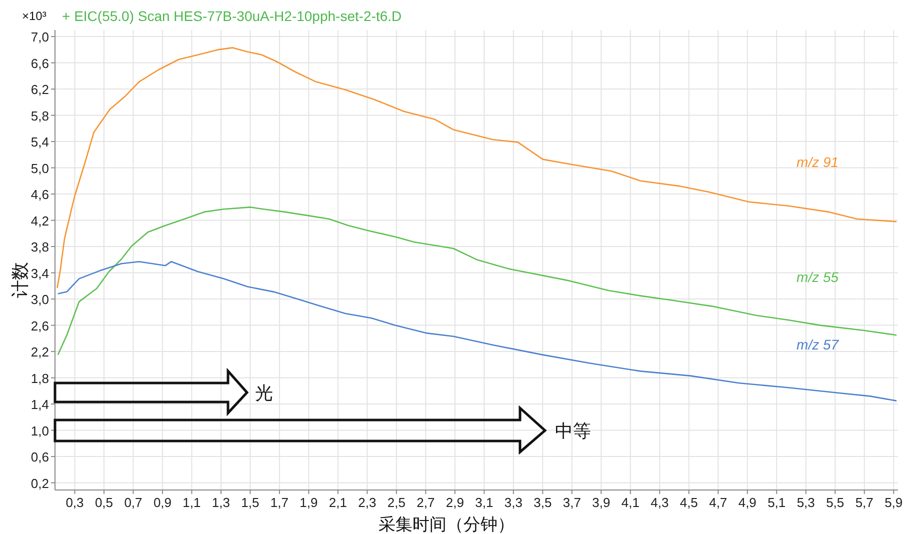 This screenshot has height=534, width=912. Describe the element at coordinates (689, 502) in the screenshot. I see `x-tick-label: 4,5` at that location.